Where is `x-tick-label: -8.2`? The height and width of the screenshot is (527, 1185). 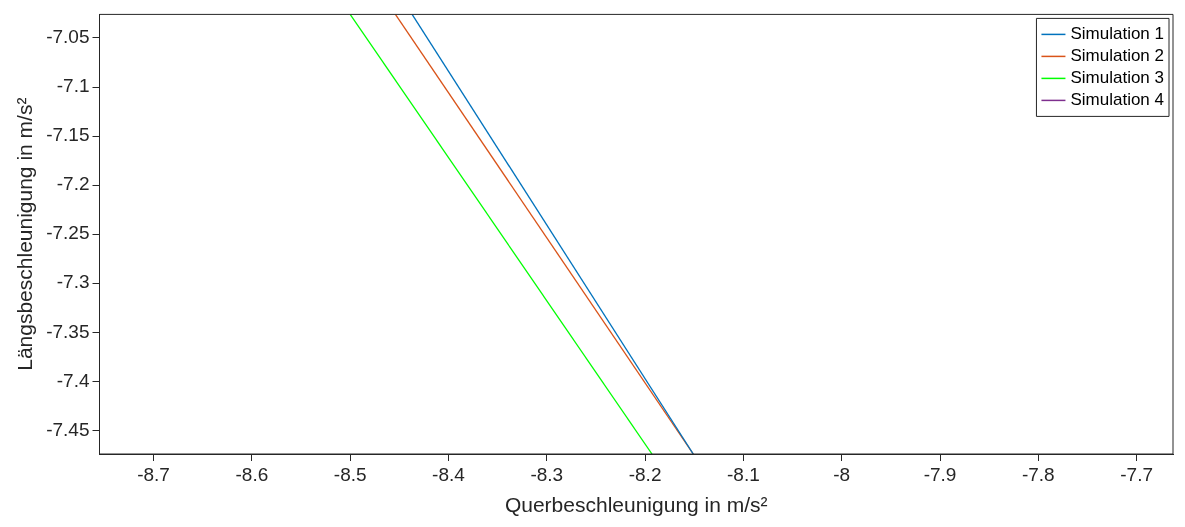 x-tick-label: -8.2 is located at coordinates (645, 474).